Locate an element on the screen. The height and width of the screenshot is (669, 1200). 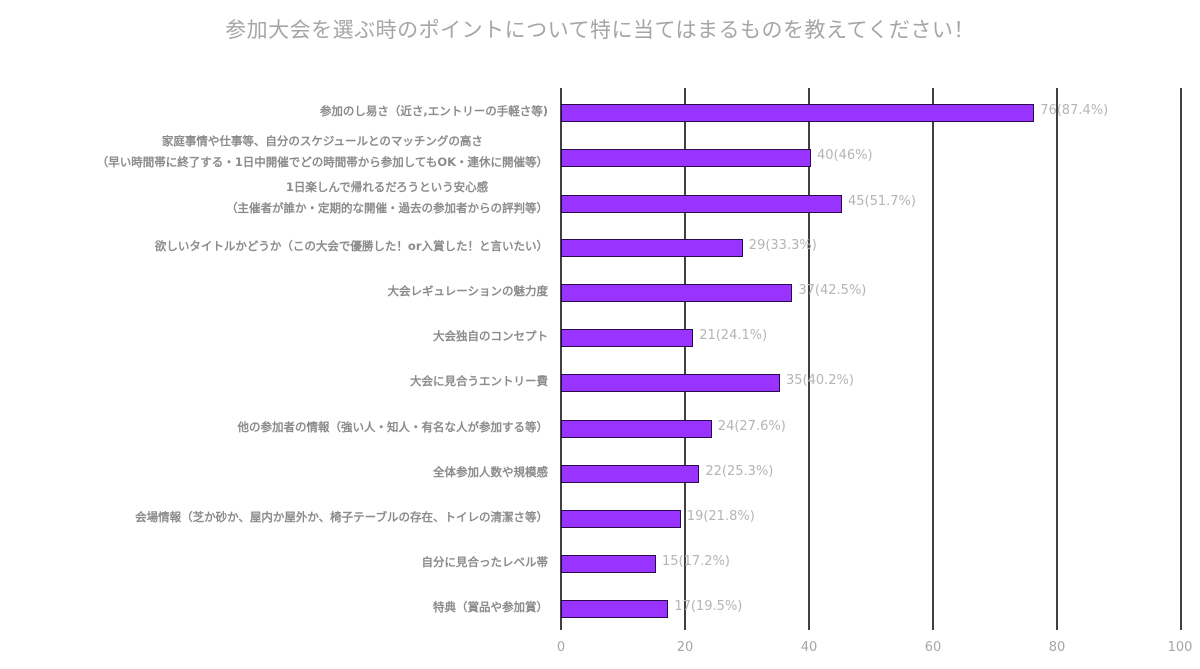
category-label: 欲しいタイトルかどうか（この大会で優勝した！or入賞した！と言いたい） is located at coordinates (351, 246).